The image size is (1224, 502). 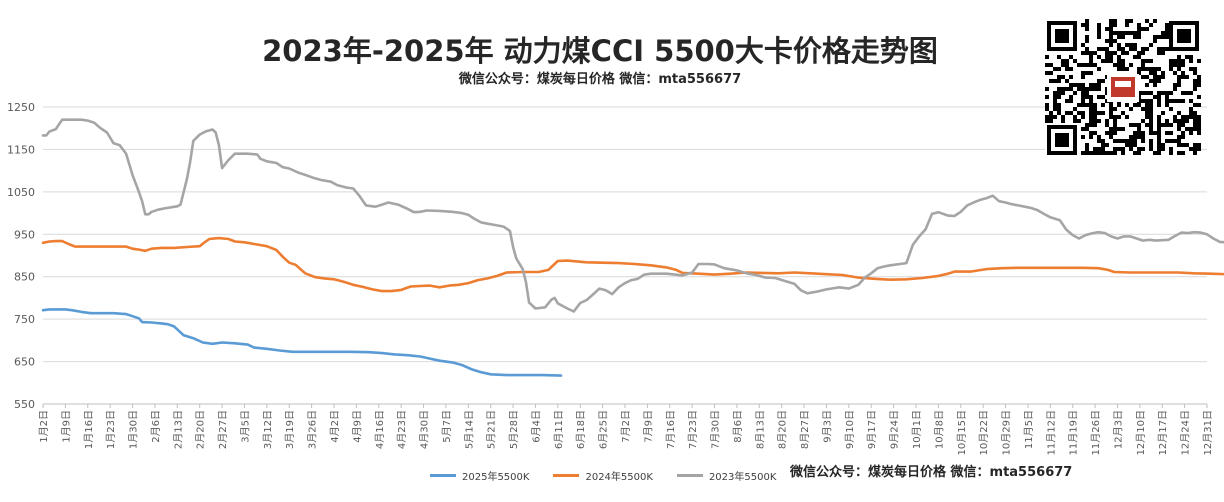 What do you see at coordinates (1029, 429) in the screenshot?
I see `x-tick-label: 11月5日` at bounding box center [1029, 429].